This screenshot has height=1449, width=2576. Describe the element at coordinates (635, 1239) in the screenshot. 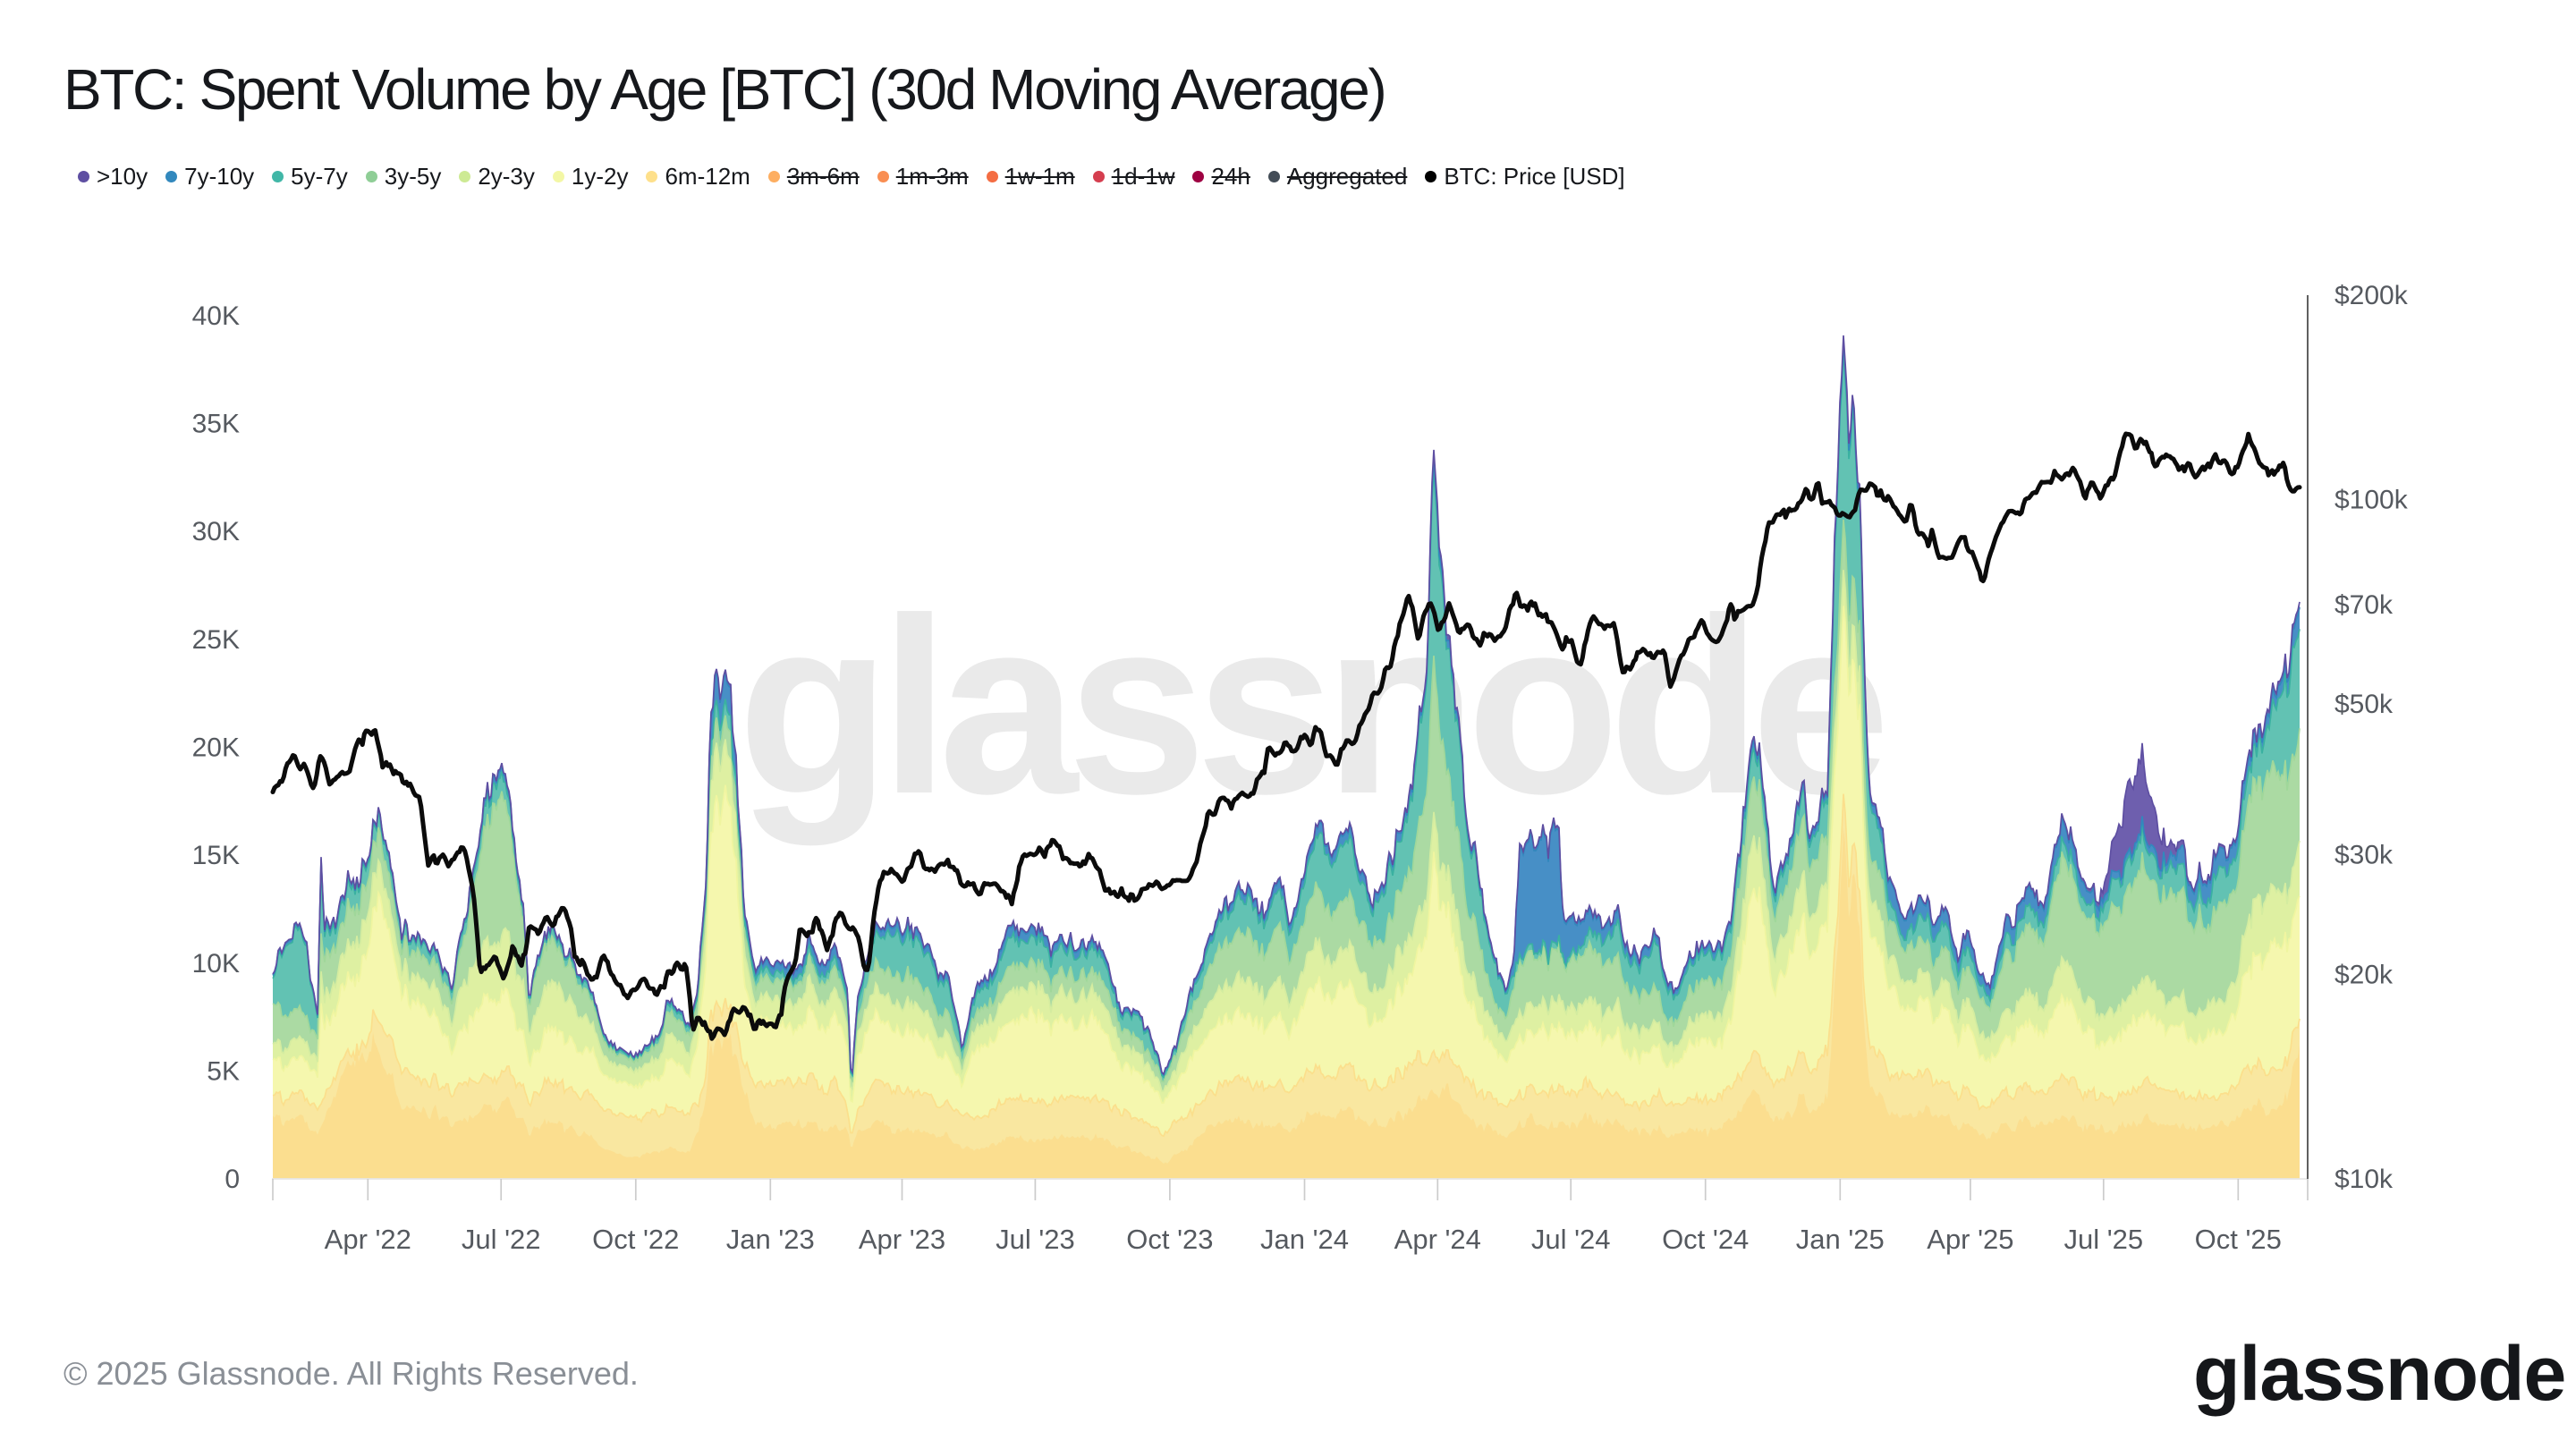

I see `svg-text: Oct '22` at that location.